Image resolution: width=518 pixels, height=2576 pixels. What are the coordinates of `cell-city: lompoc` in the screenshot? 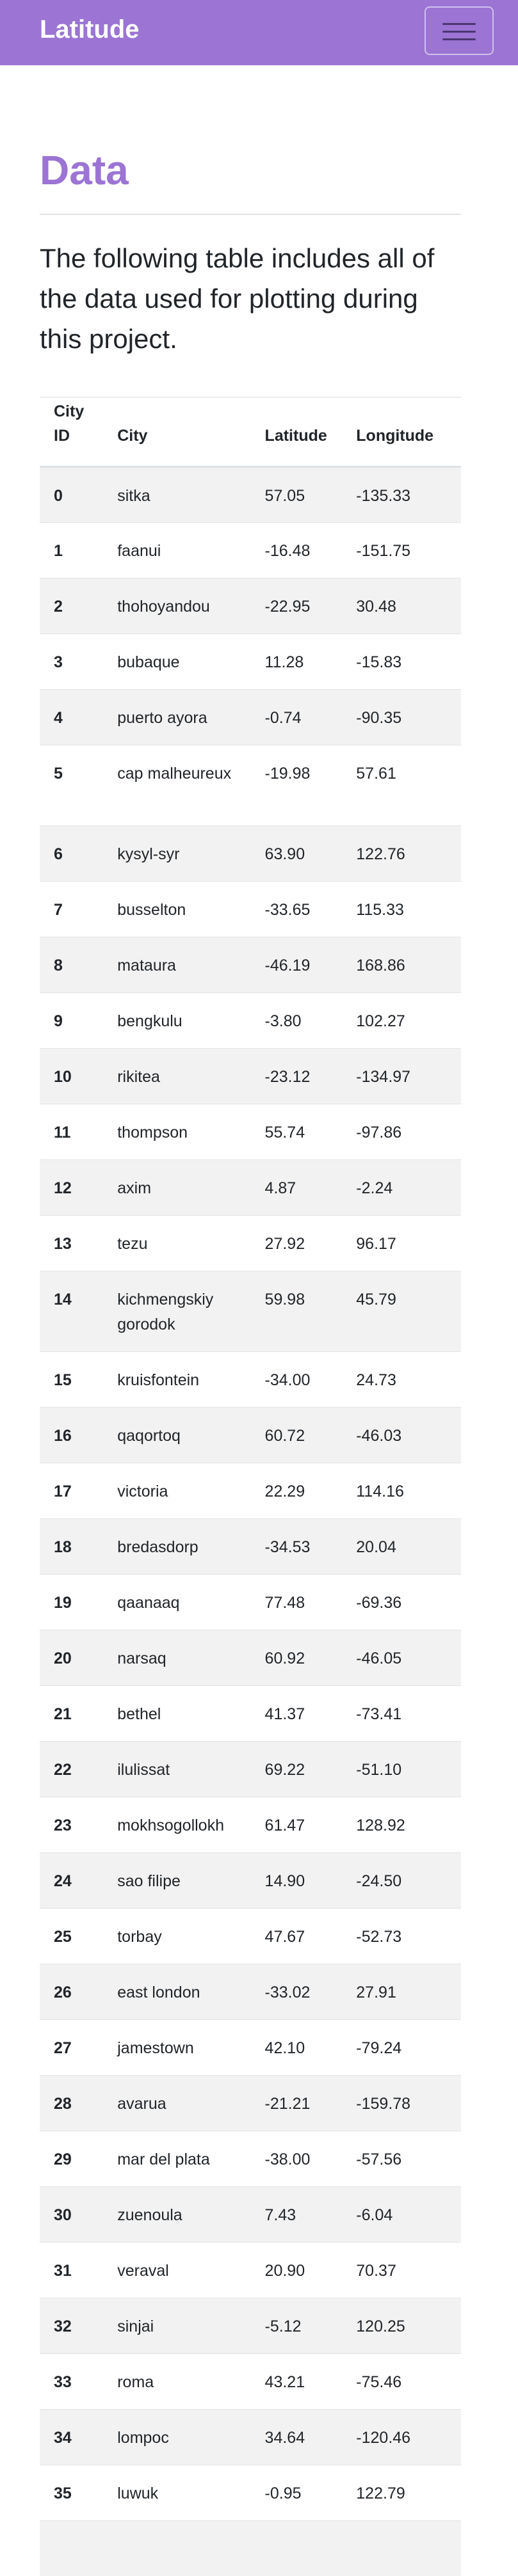 It's located at (177, 2437).